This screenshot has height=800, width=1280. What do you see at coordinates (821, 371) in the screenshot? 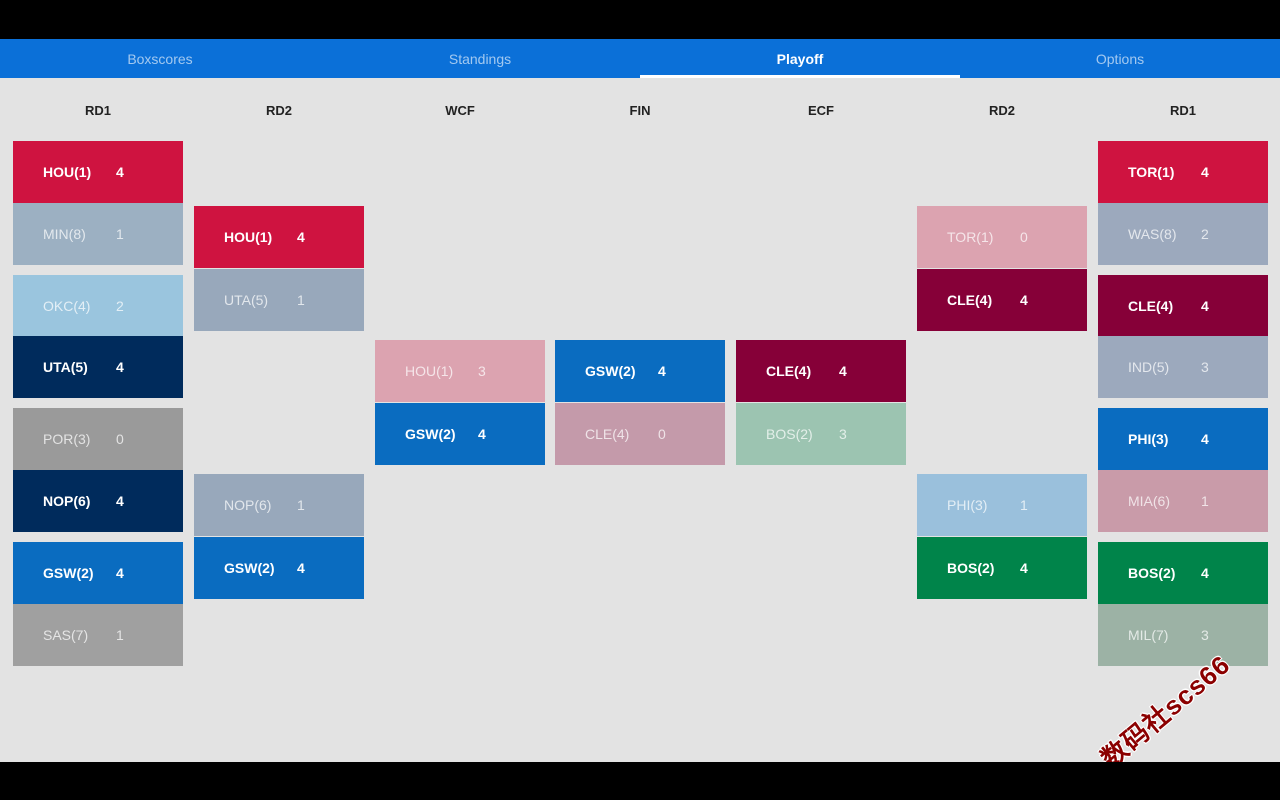
I see `ecf-team-1: CLE(4) 4` at bounding box center [821, 371].